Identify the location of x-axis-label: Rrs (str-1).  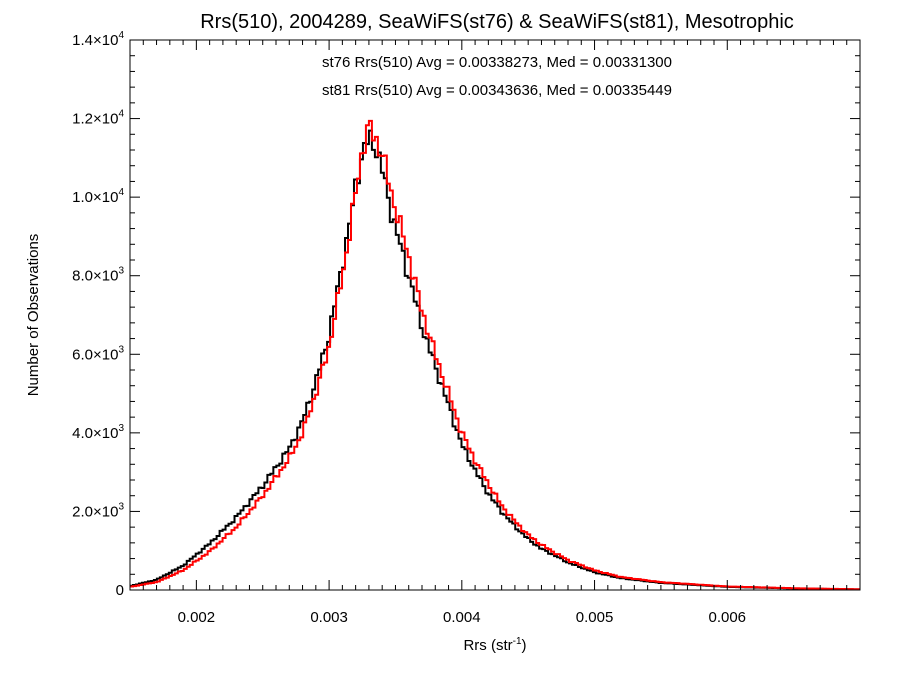
(494, 645).